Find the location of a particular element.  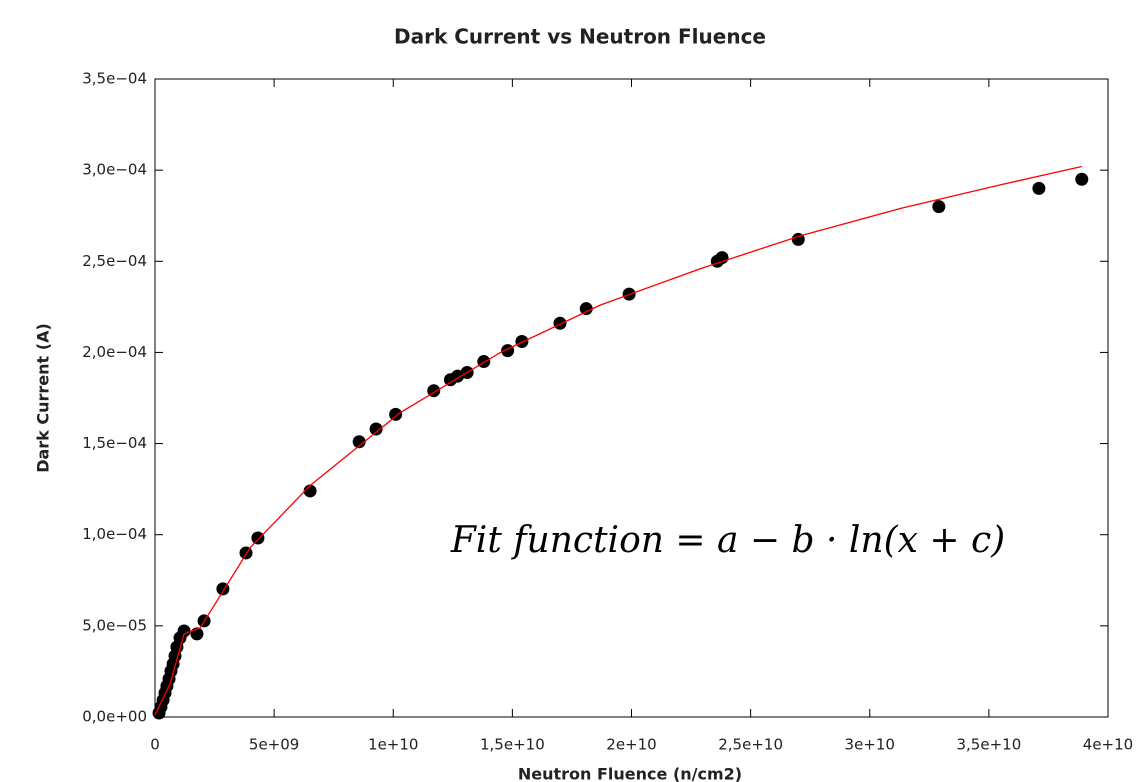

chart-title: Dark Current vs Neutron Fluence is located at coordinates (580, 37).